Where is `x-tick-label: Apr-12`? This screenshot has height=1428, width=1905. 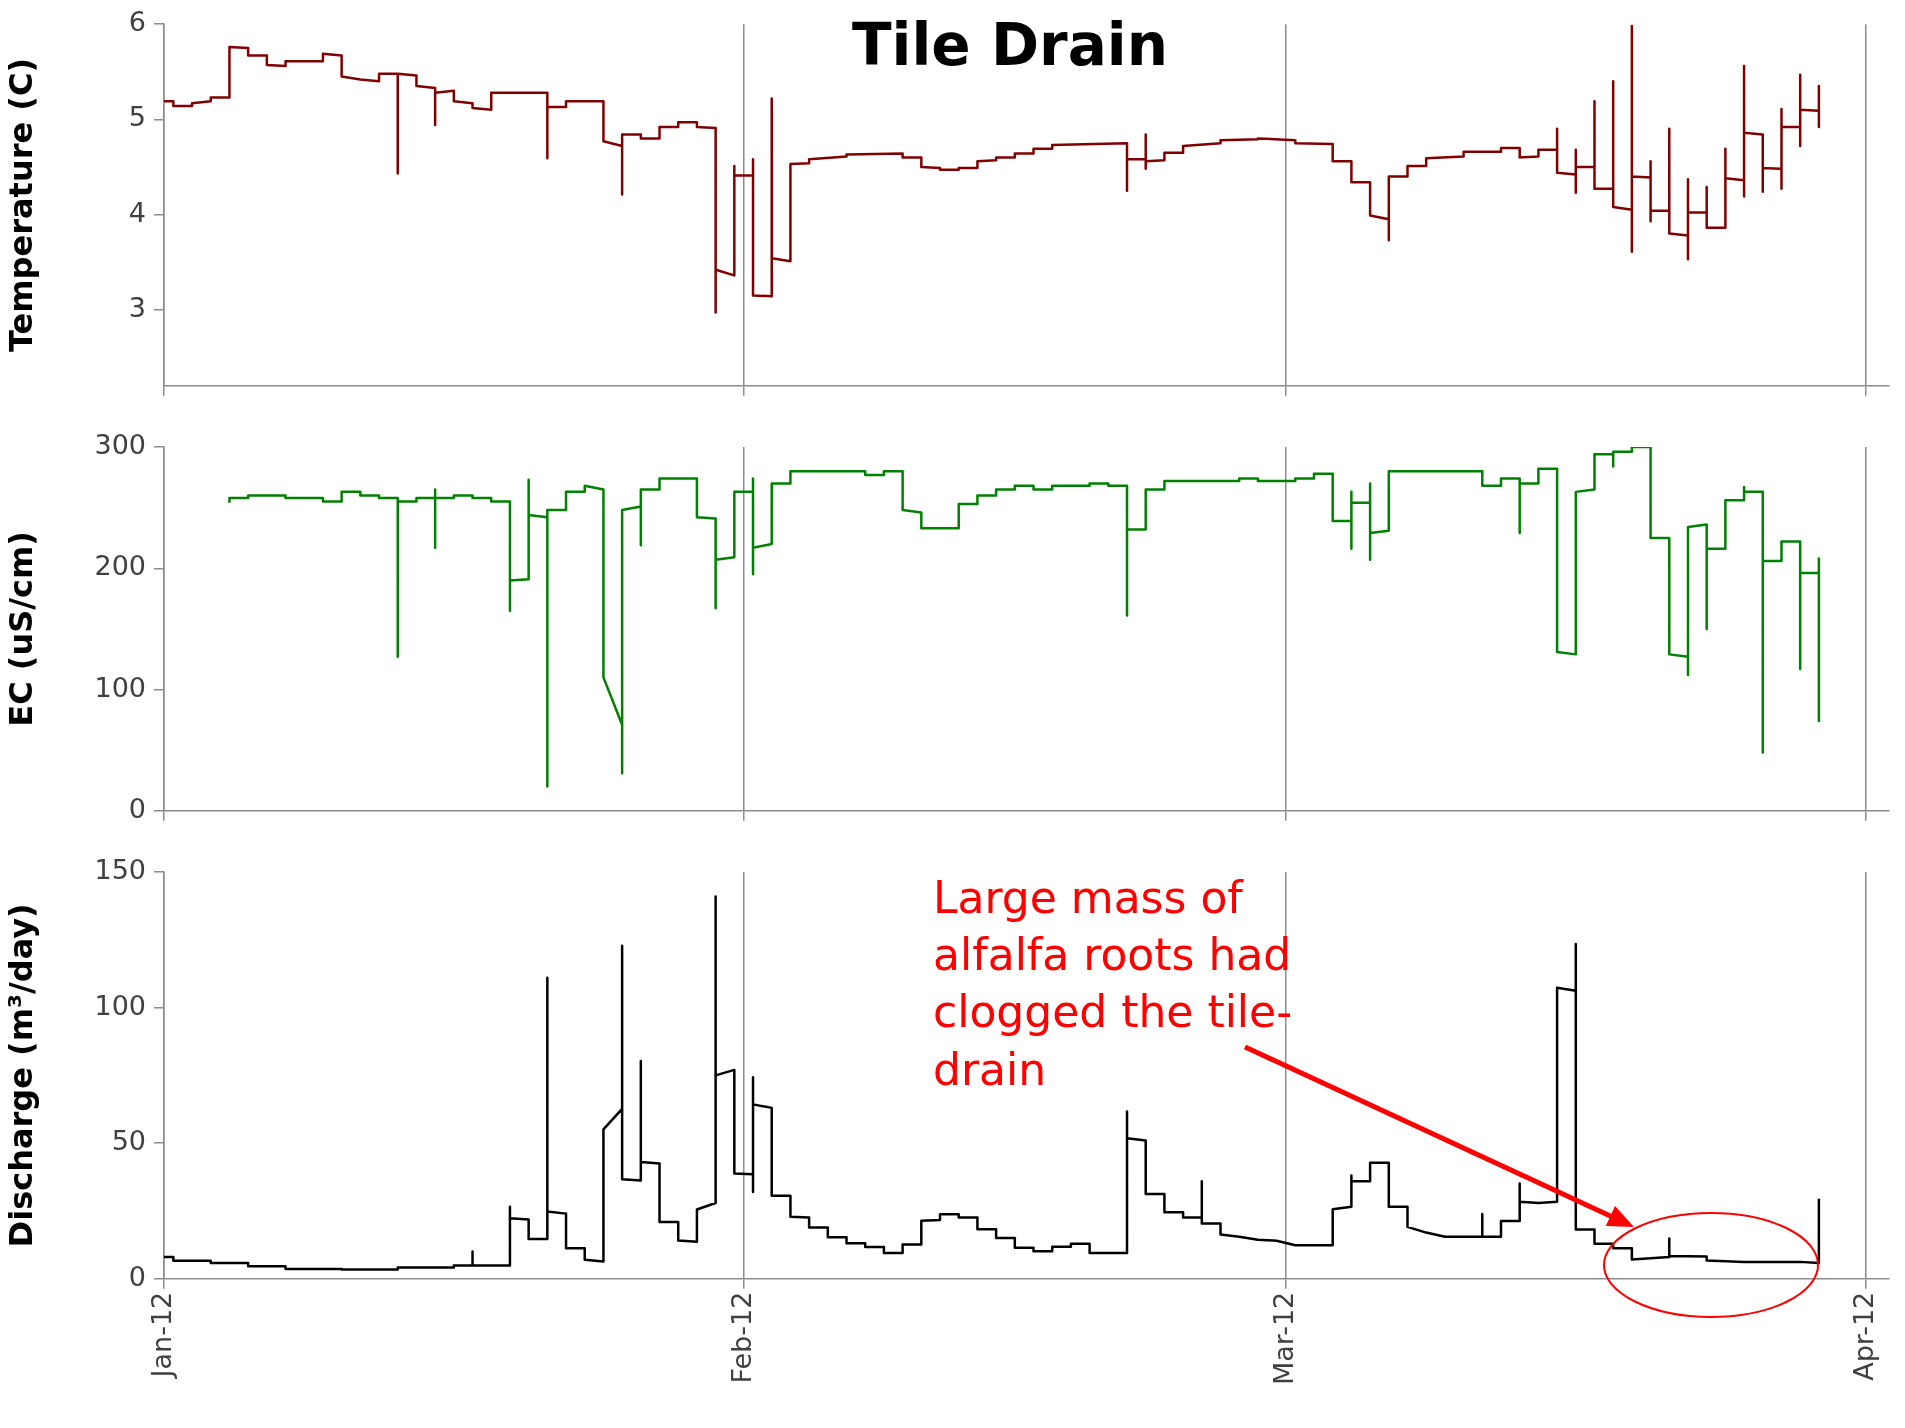
x-tick-label: Apr-12 is located at coordinates (1863, 1336).